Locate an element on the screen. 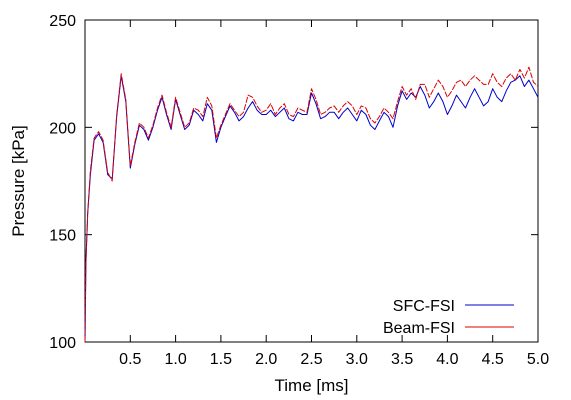 The image size is (571, 400). y-axis-label: Pressure [kPa] is located at coordinates (18, 181).